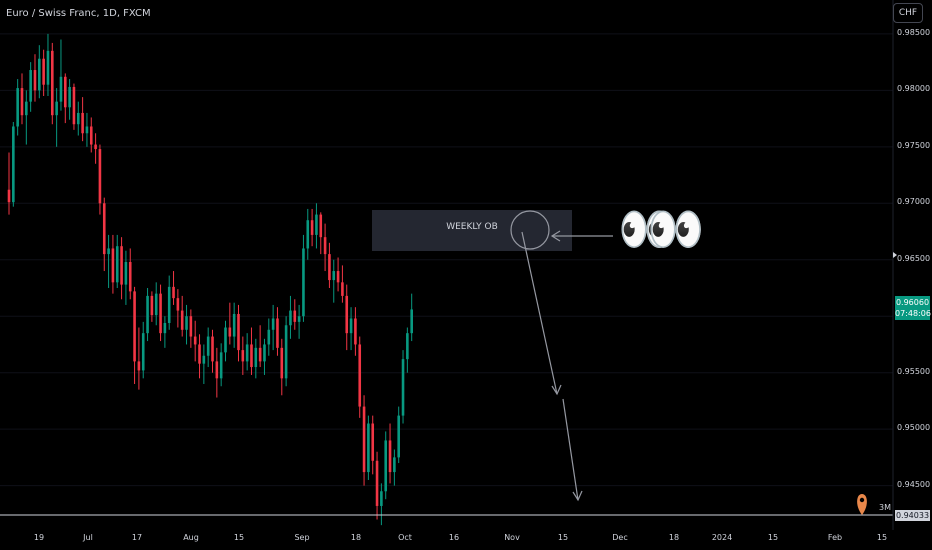  Describe the element at coordinates (862, 504) in the screenshot. I see `location-pin-icon` at that location.